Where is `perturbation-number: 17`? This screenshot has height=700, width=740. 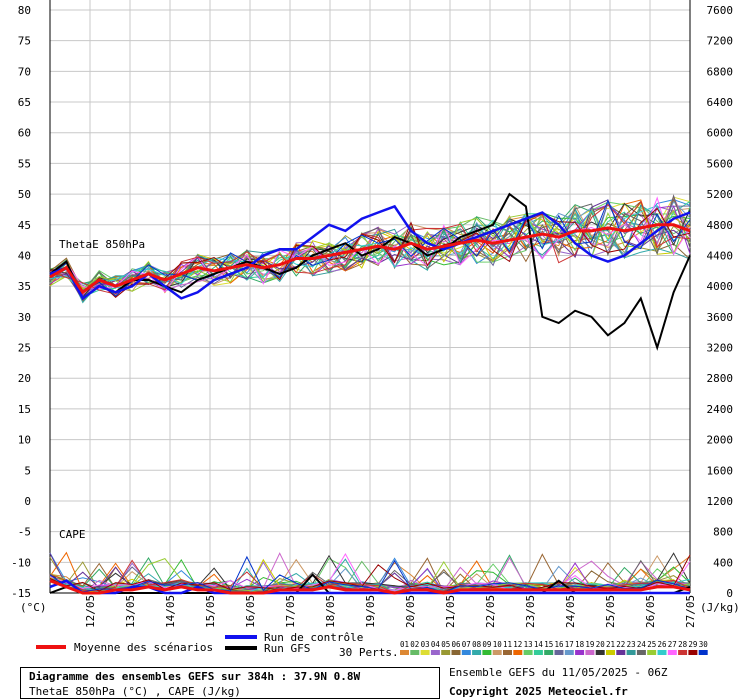
perturbation-number: 17 is located at coordinates (569, 644).